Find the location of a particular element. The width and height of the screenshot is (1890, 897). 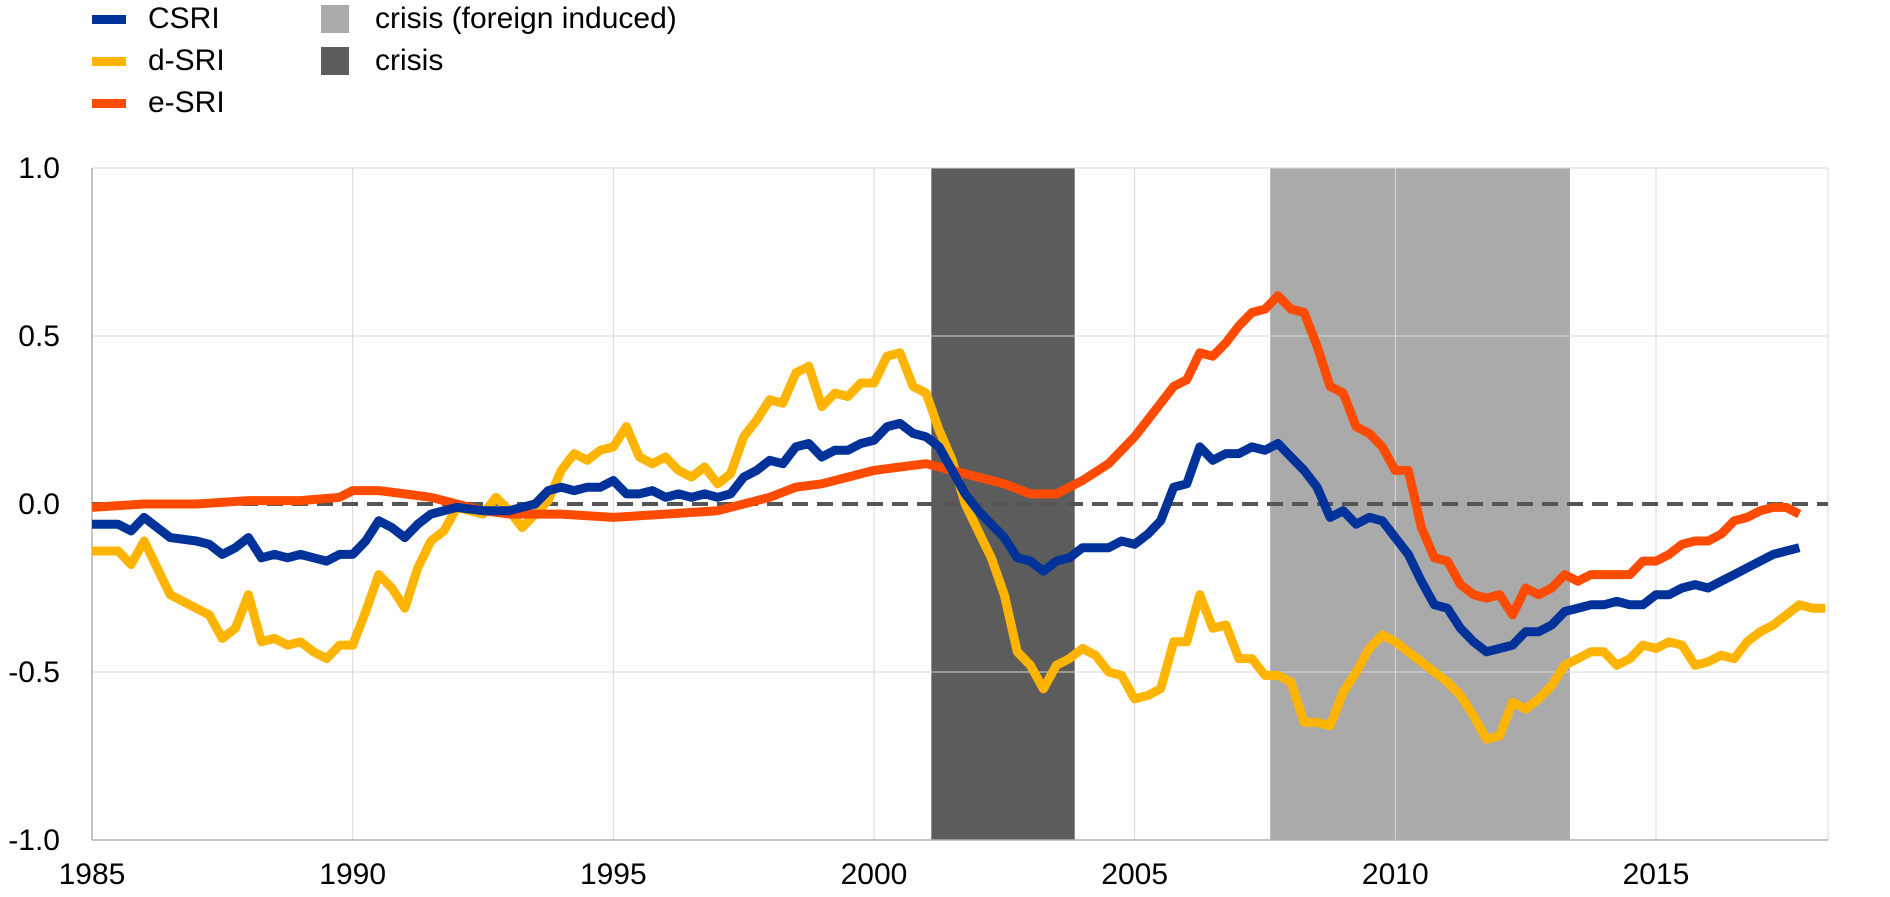

y-tick-label: -1.0 is located at coordinates (34, 840).